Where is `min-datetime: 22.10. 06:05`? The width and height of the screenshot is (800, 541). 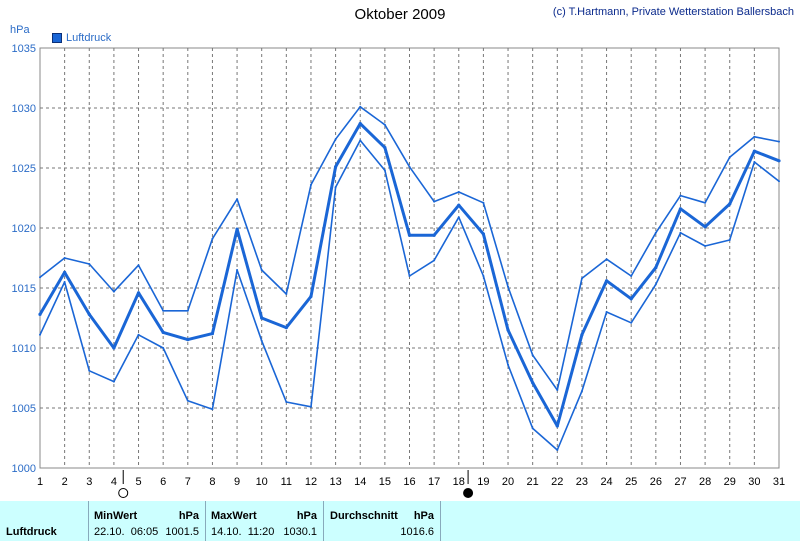 min-datetime: 22.10. 06:05 is located at coordinates (126, 532).